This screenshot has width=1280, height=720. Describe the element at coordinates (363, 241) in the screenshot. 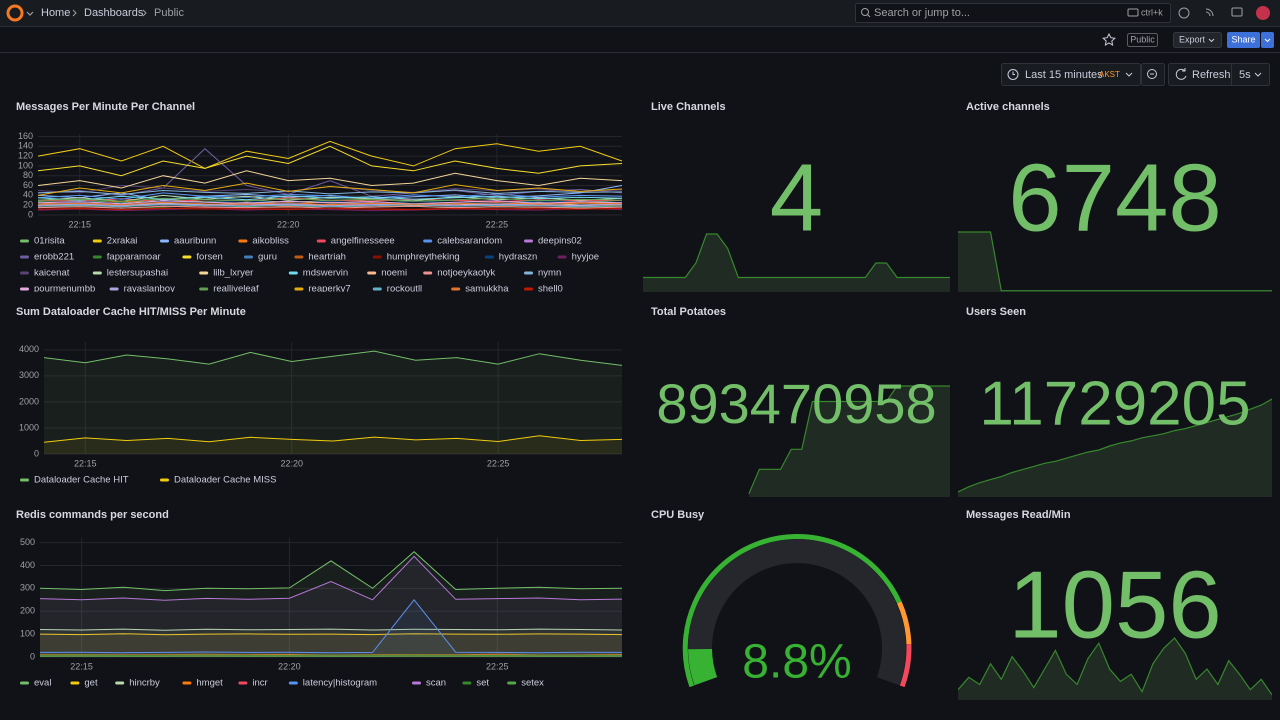

I see `legend-label: angelfinesseee` at that location.